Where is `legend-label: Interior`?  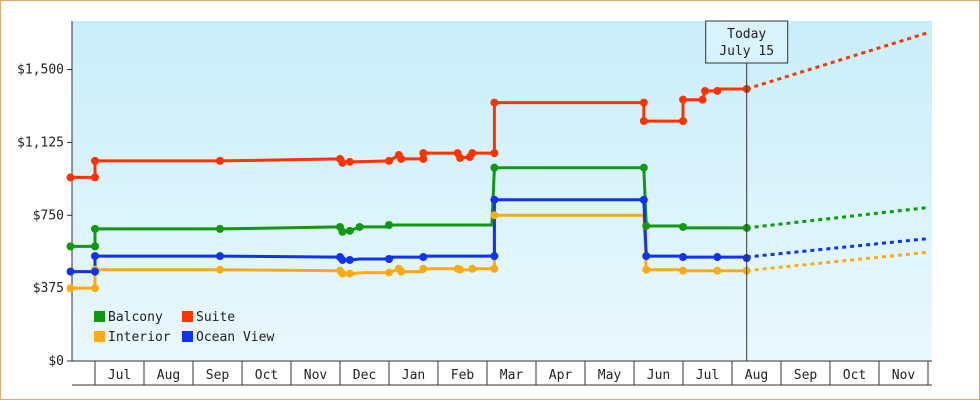 legend-label: Interior is located at coordinates (139, 337).